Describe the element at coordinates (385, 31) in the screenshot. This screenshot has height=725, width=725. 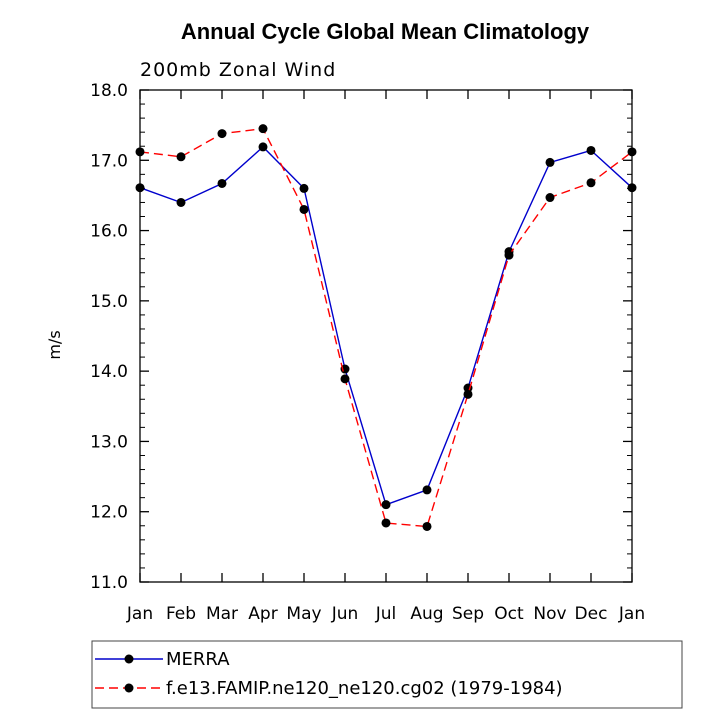
I see `chart-title: Annual Cycle Global Mean Climatology` at that location.